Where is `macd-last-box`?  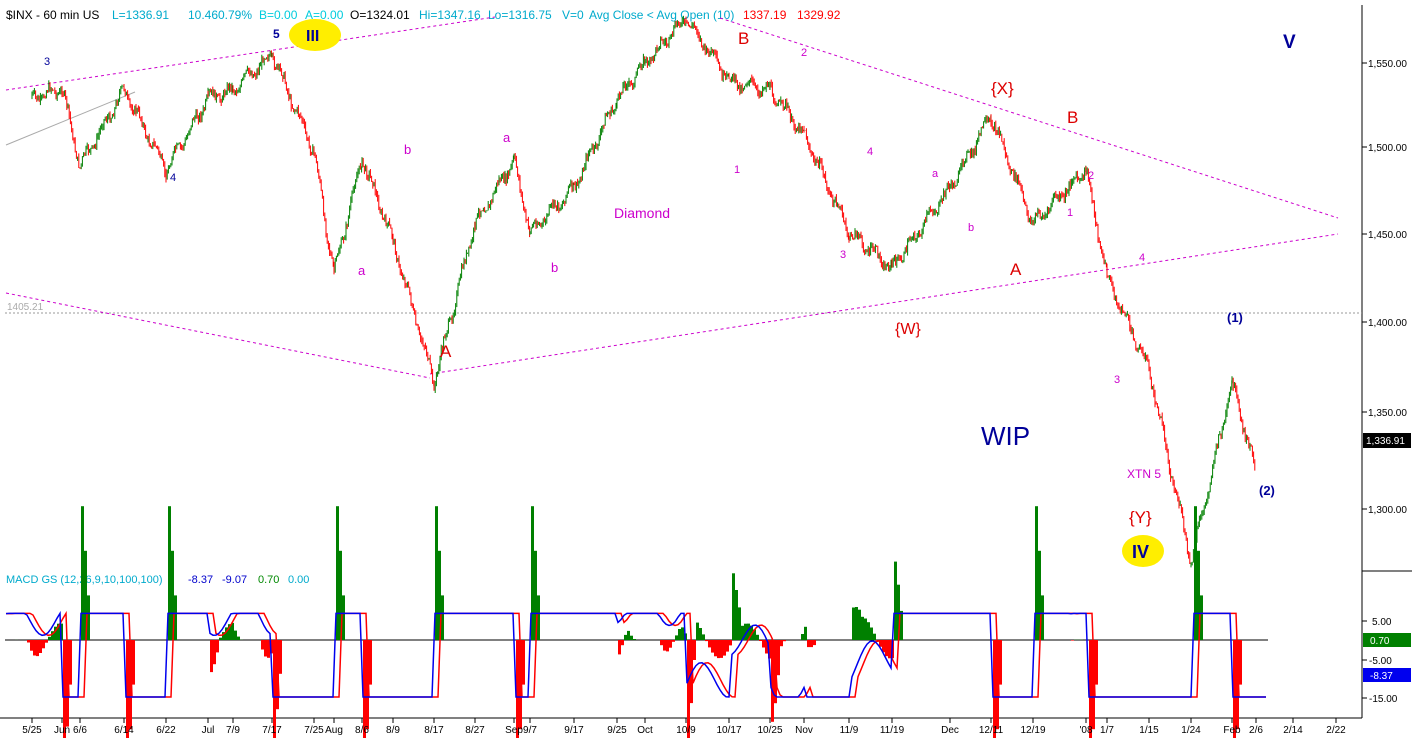 macd-last-box is located at coordinates (1387, 675).